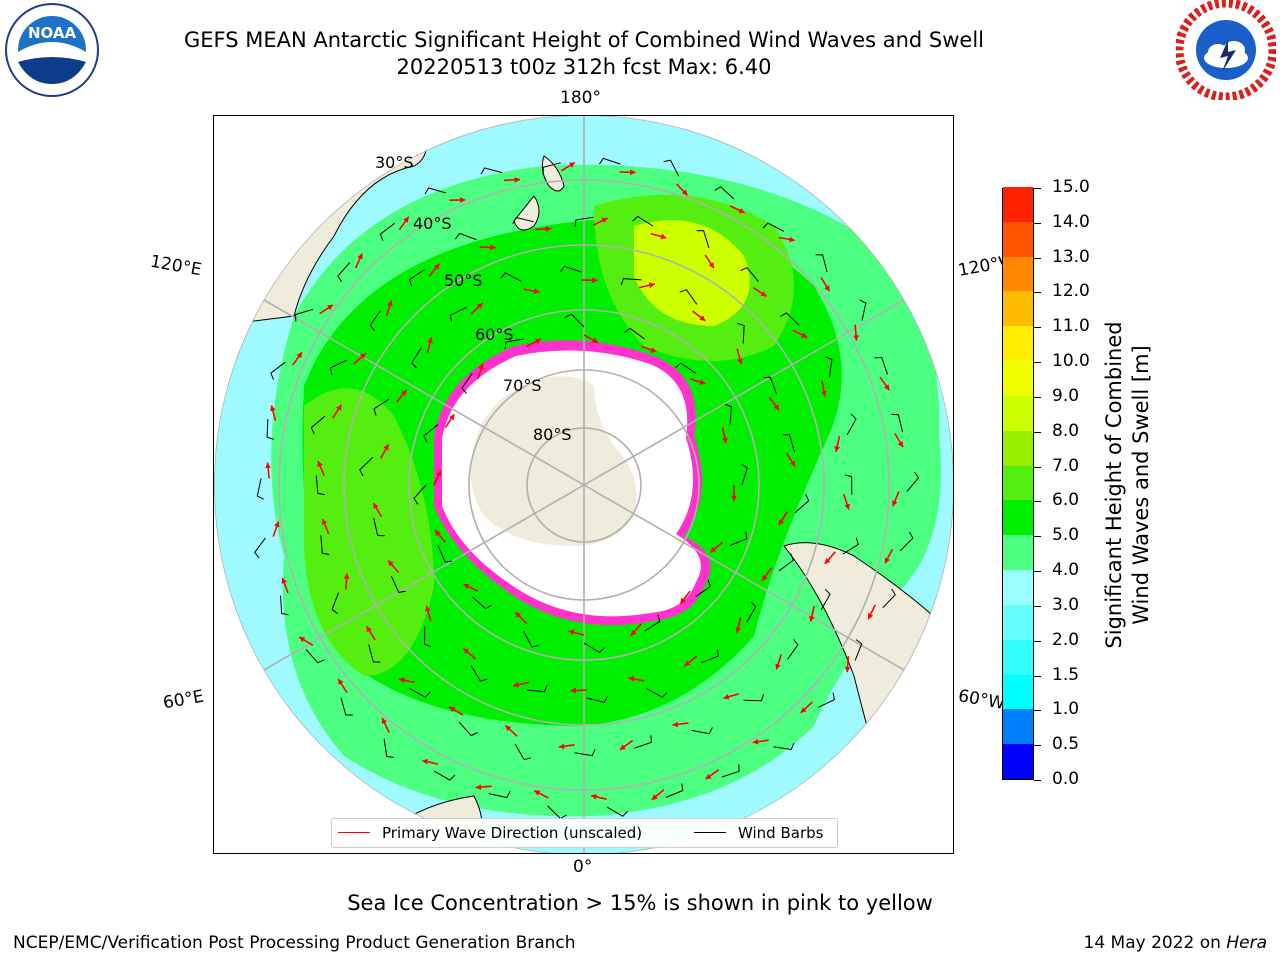 The image size is (1280, 960). Describe the element at coordinates (1066, 465) in the screenshot. I see `colorbar-tick-label: 7.0` at that location.